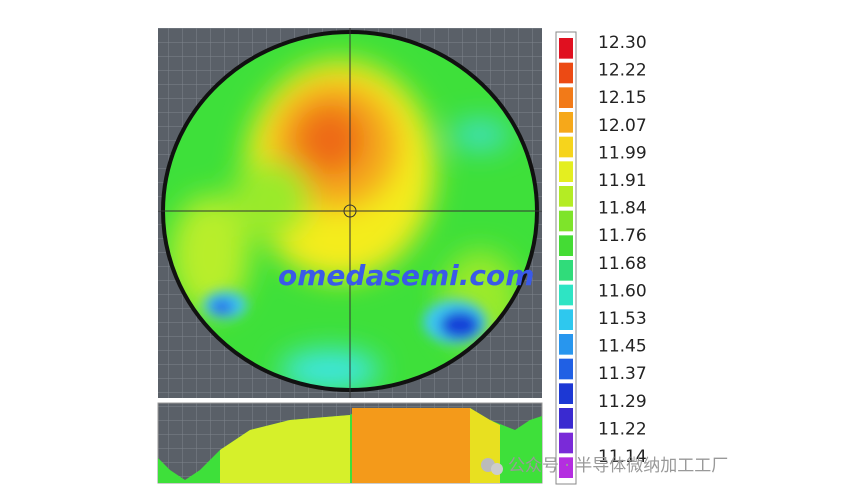  Describe the element at coordinates (622, 374) in the screenshot. I see `colorbar-label: 11.37` at that location.